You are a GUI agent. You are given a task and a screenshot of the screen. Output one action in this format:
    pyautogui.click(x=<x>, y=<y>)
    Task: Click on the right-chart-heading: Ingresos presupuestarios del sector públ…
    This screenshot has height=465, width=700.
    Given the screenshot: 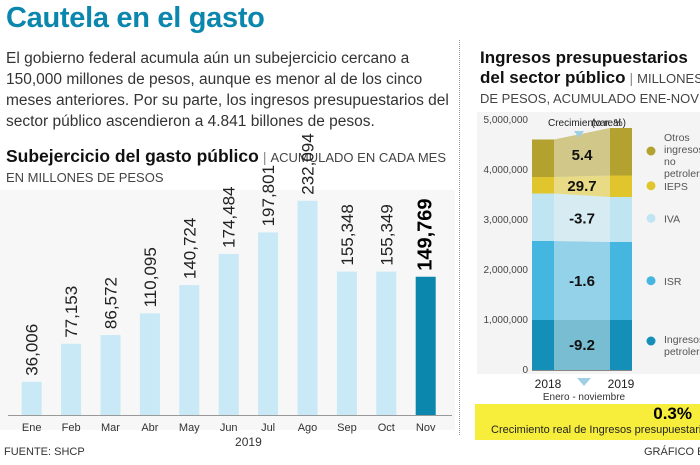 What is the action you would take?
    pyautogui.click(x=590, y=78)
    